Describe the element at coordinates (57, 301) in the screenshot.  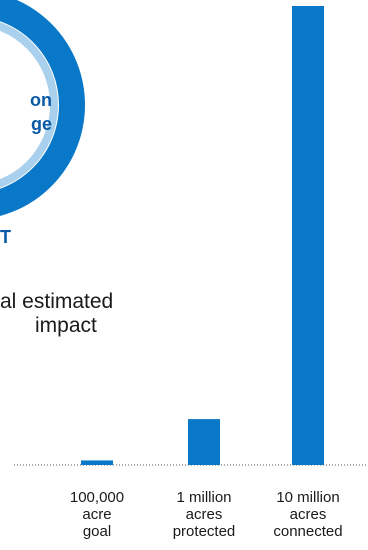
I see `impact-subtitle-line-1: al estimated` at that location.